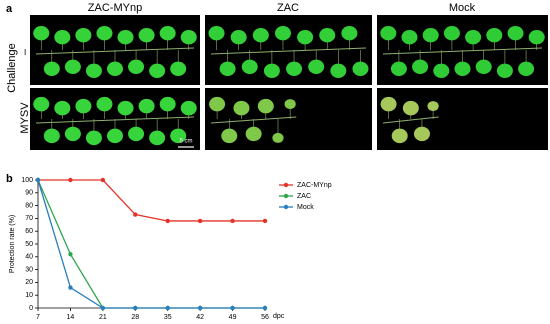 Image resolution: width=550 pixels, height=324 pixels. What do you see at coordinates (115, 8) in the screenshot?
I see `column-header: ZAC-MYnp` at bounding box center [115, 8].